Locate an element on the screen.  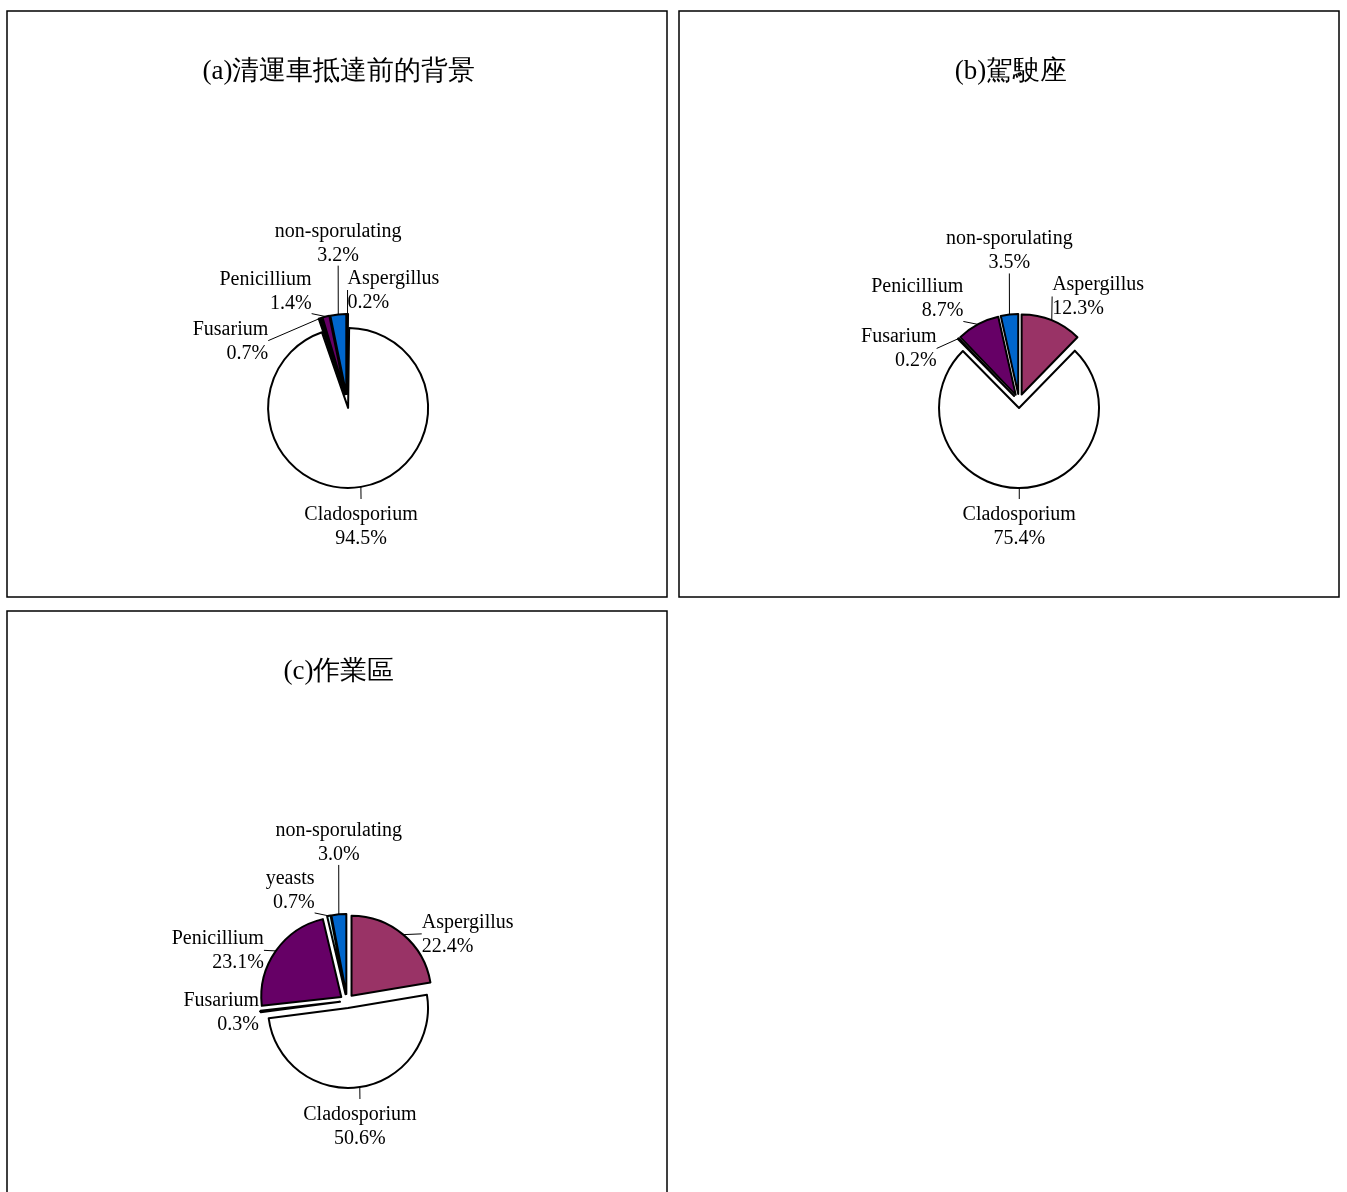
data-label: 94.5% is located at coordinates (361, 537).